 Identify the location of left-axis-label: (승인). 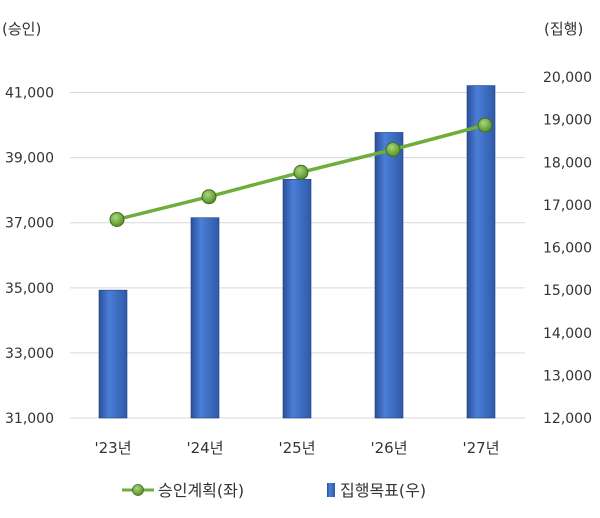
(21, 29).